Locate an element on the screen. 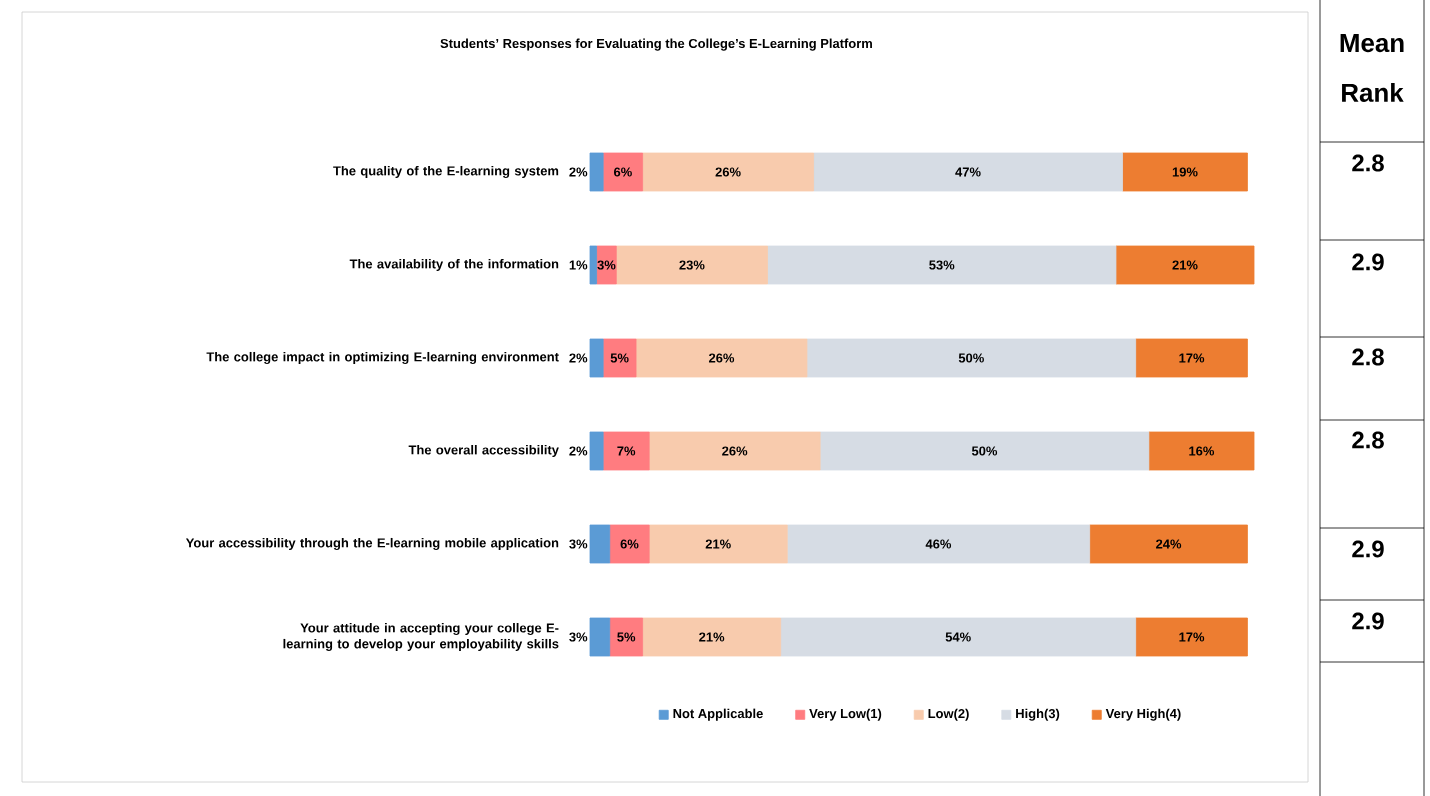 The image size is (1430, 796). legend-label: Very High(4) is located at coordinates (1143, 714).